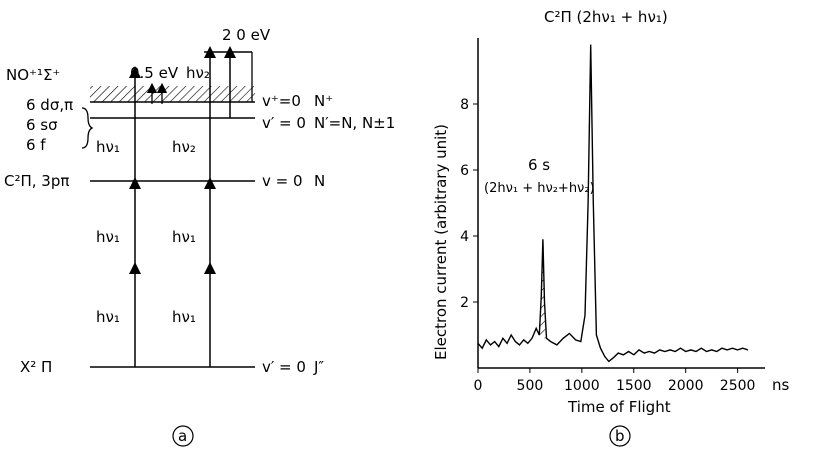 Image resolution: width=832 pixels, height=455 pixels. Describe the element at coordinates (530, 386) in the screenshot. I see `x-tick-label: 500` at that location.